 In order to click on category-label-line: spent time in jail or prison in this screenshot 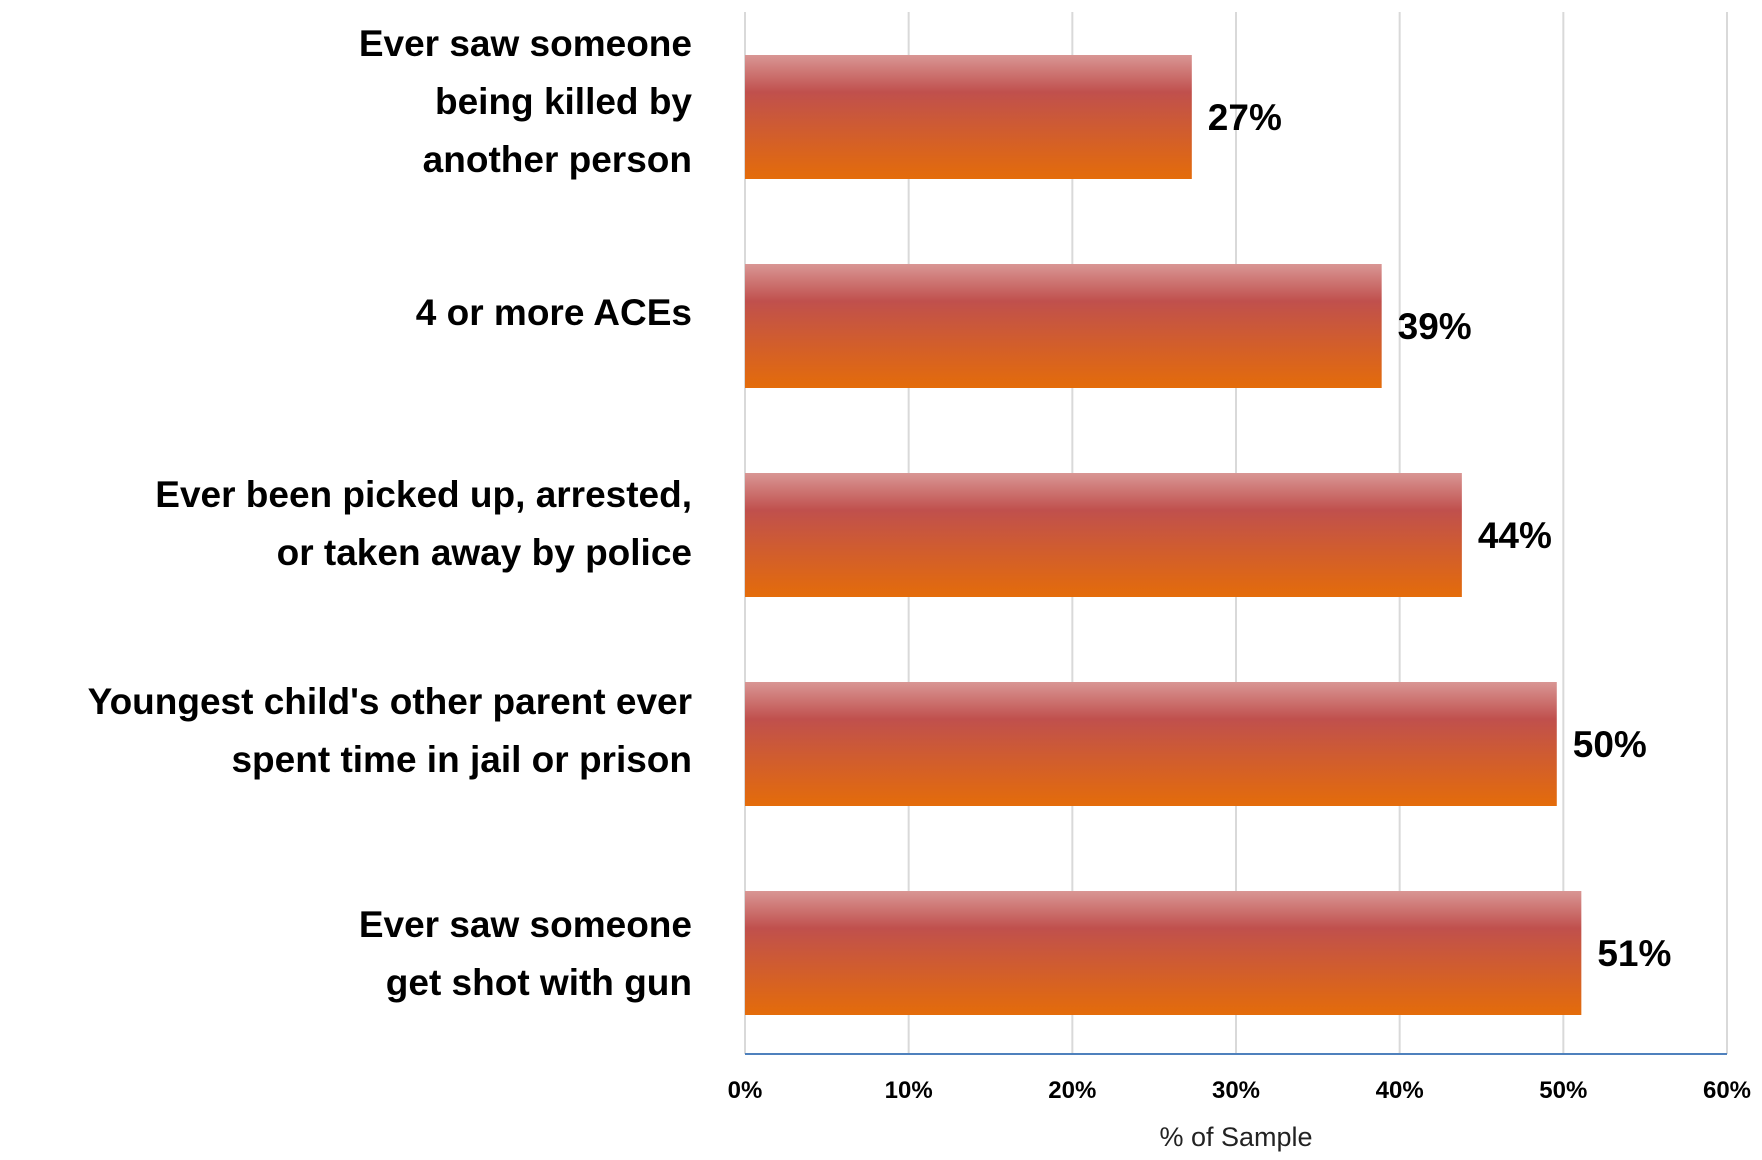, I will do `click(461, 759)`.